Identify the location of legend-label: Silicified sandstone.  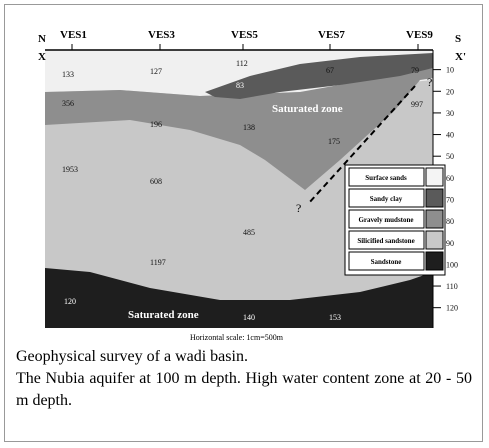
(385, 241).